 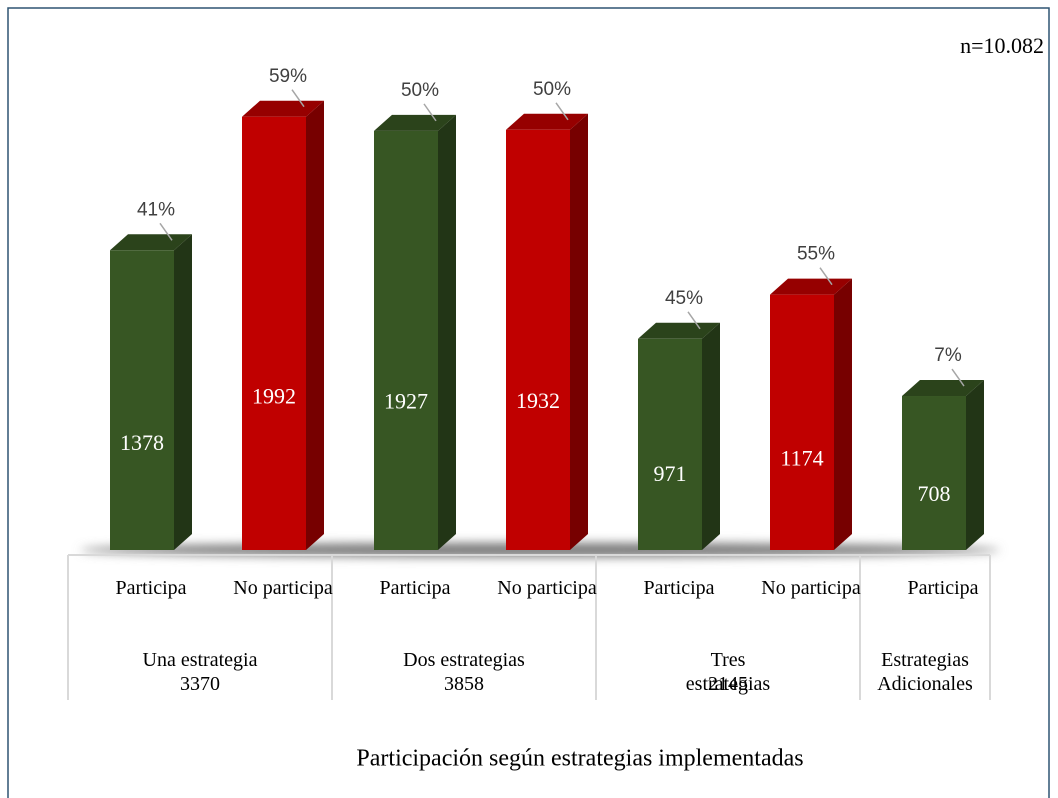 What do you see at coordinates (464, 684) in the screenshot?
I see `group-total: 3858` at bounding box center [464, 684].